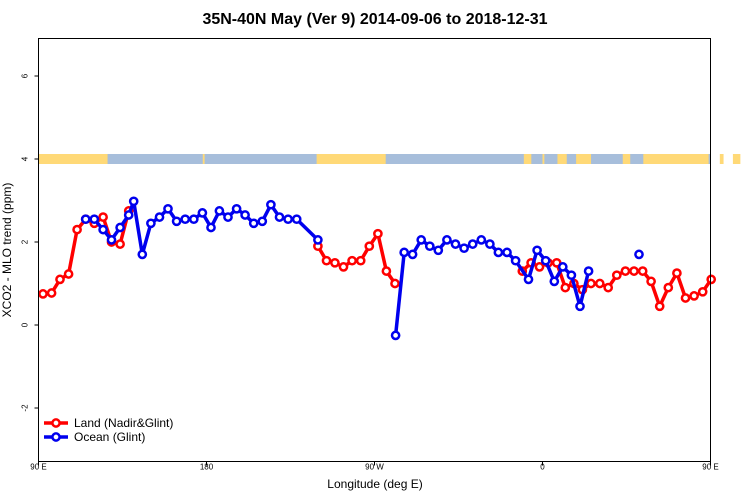 The image size is (750, 500). I want to click on y-tick-label: 4, so click(25, 158).